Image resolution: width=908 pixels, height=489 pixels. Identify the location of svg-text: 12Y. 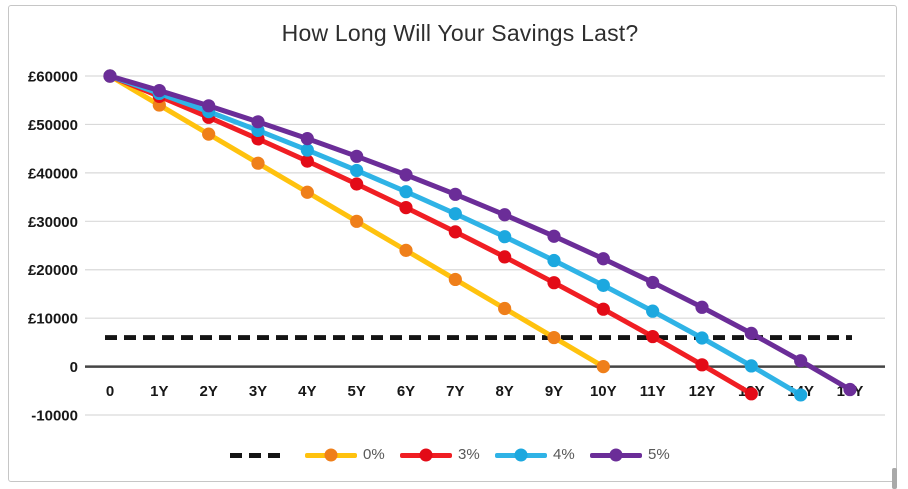
(702, 391).